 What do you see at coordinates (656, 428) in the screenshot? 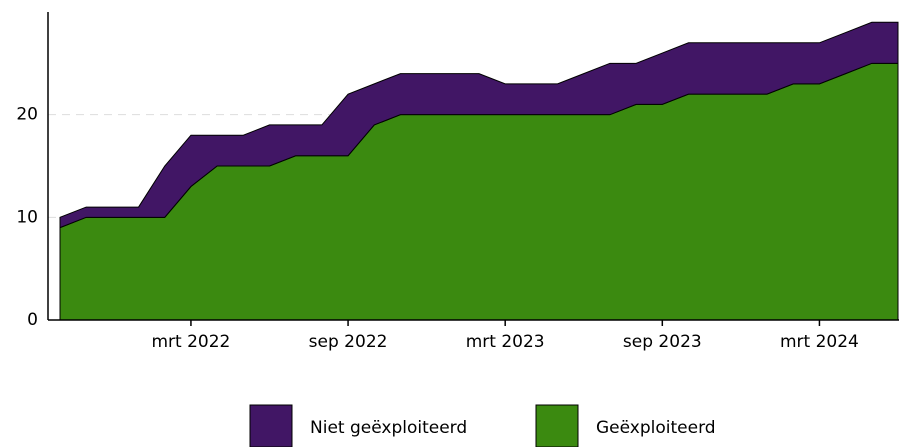
I see `legend-label: Geëxploiteerd` at bounding box center [656, 428].